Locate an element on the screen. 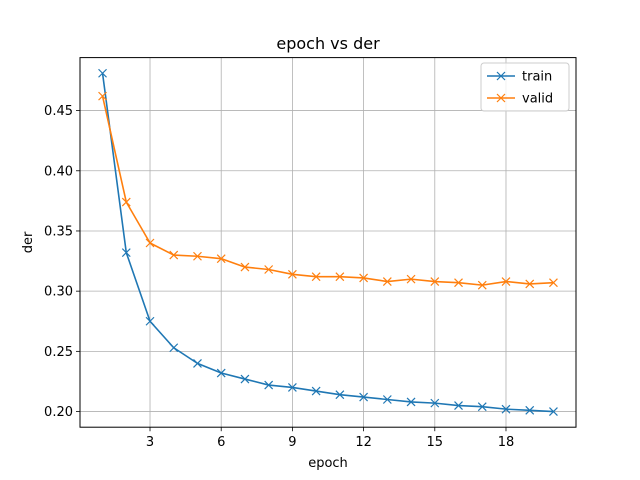 The width and height of the screenshot is (640, 480). legend-box is located at coordinates (525, 87).